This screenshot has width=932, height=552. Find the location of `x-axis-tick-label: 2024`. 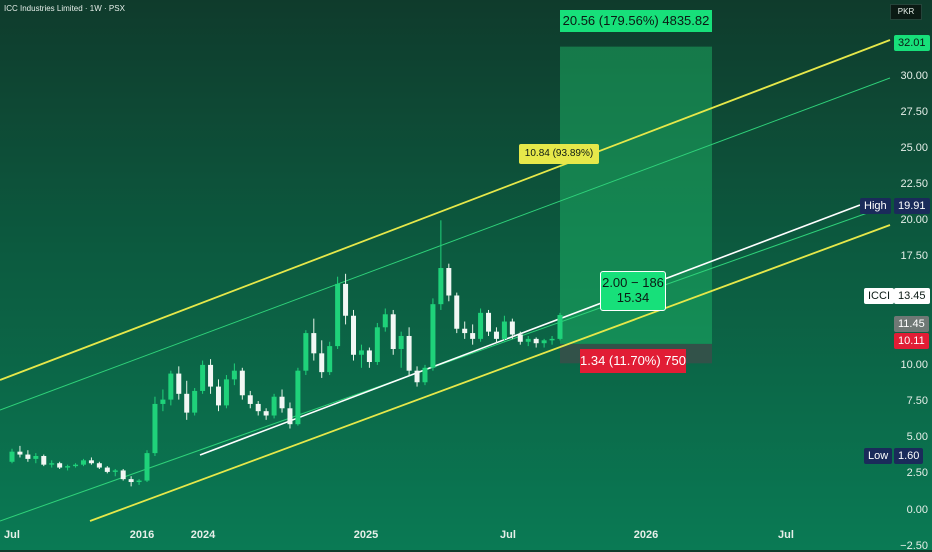

x-axis-tick-label: 2024 is located at coordinates (203, 535).